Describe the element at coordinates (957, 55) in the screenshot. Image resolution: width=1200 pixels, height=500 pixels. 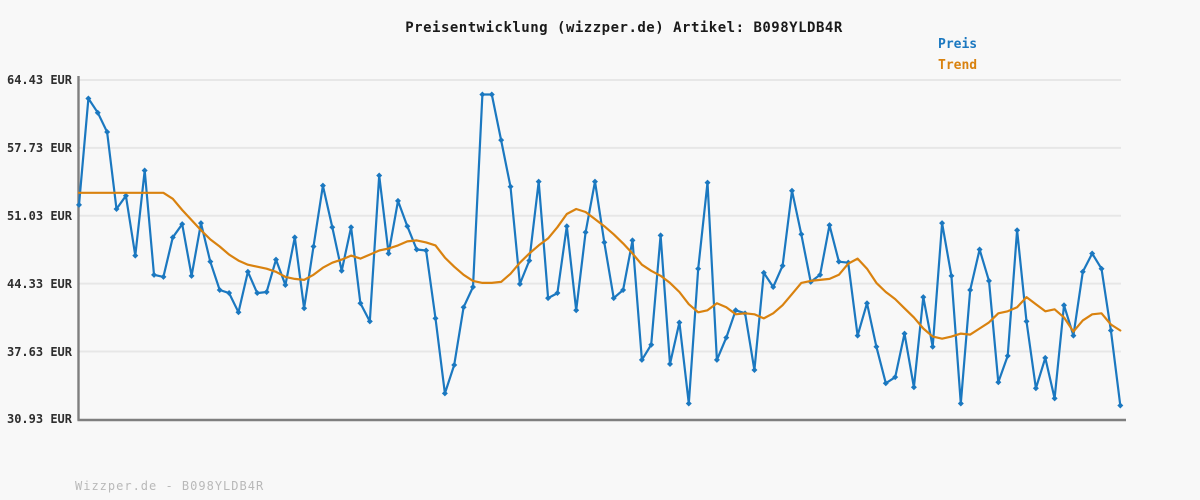
I see `chart-legend: Preis Trend` at that location.